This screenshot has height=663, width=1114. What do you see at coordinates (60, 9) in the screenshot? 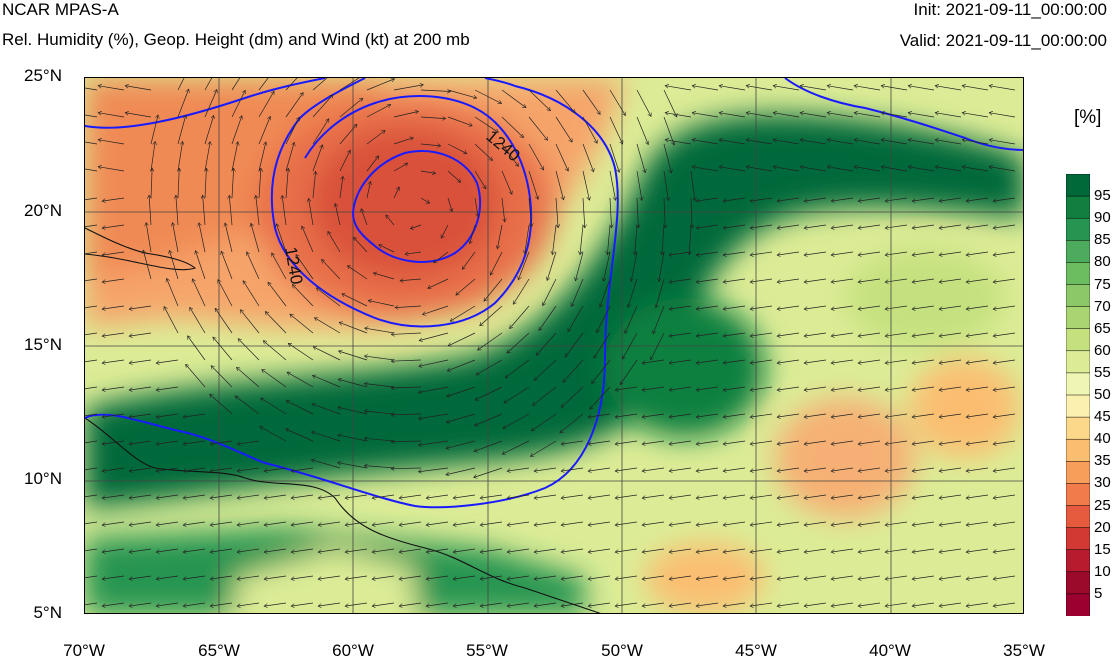
I see `map-title: NCAR MPAS-A` at bounding box center [60, 9].